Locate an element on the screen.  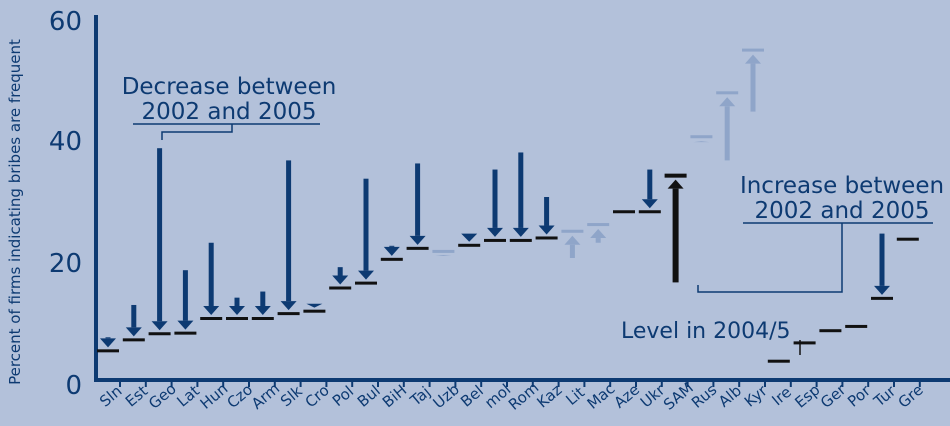
shaft-rom is located at coordinates (521, 190).